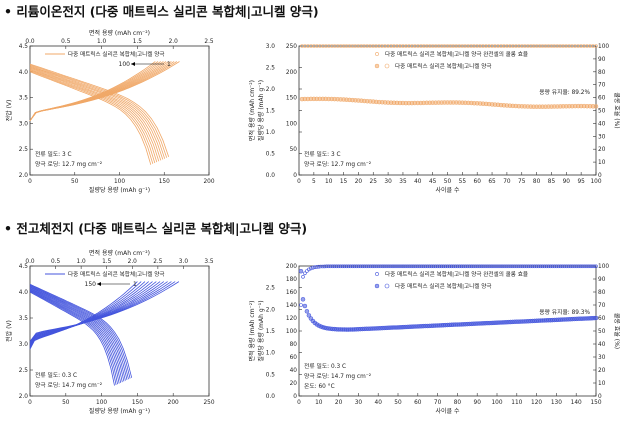 This screenshot has height=421, width=620. I want to click on ss_right-y3-tick-label: 50, so click(602, 332).